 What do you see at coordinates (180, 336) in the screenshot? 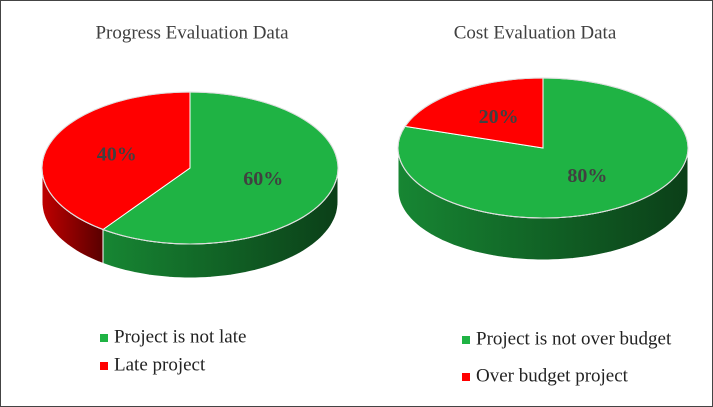
I see `legend-label: Project is not late` at bounding box center [180, 336].